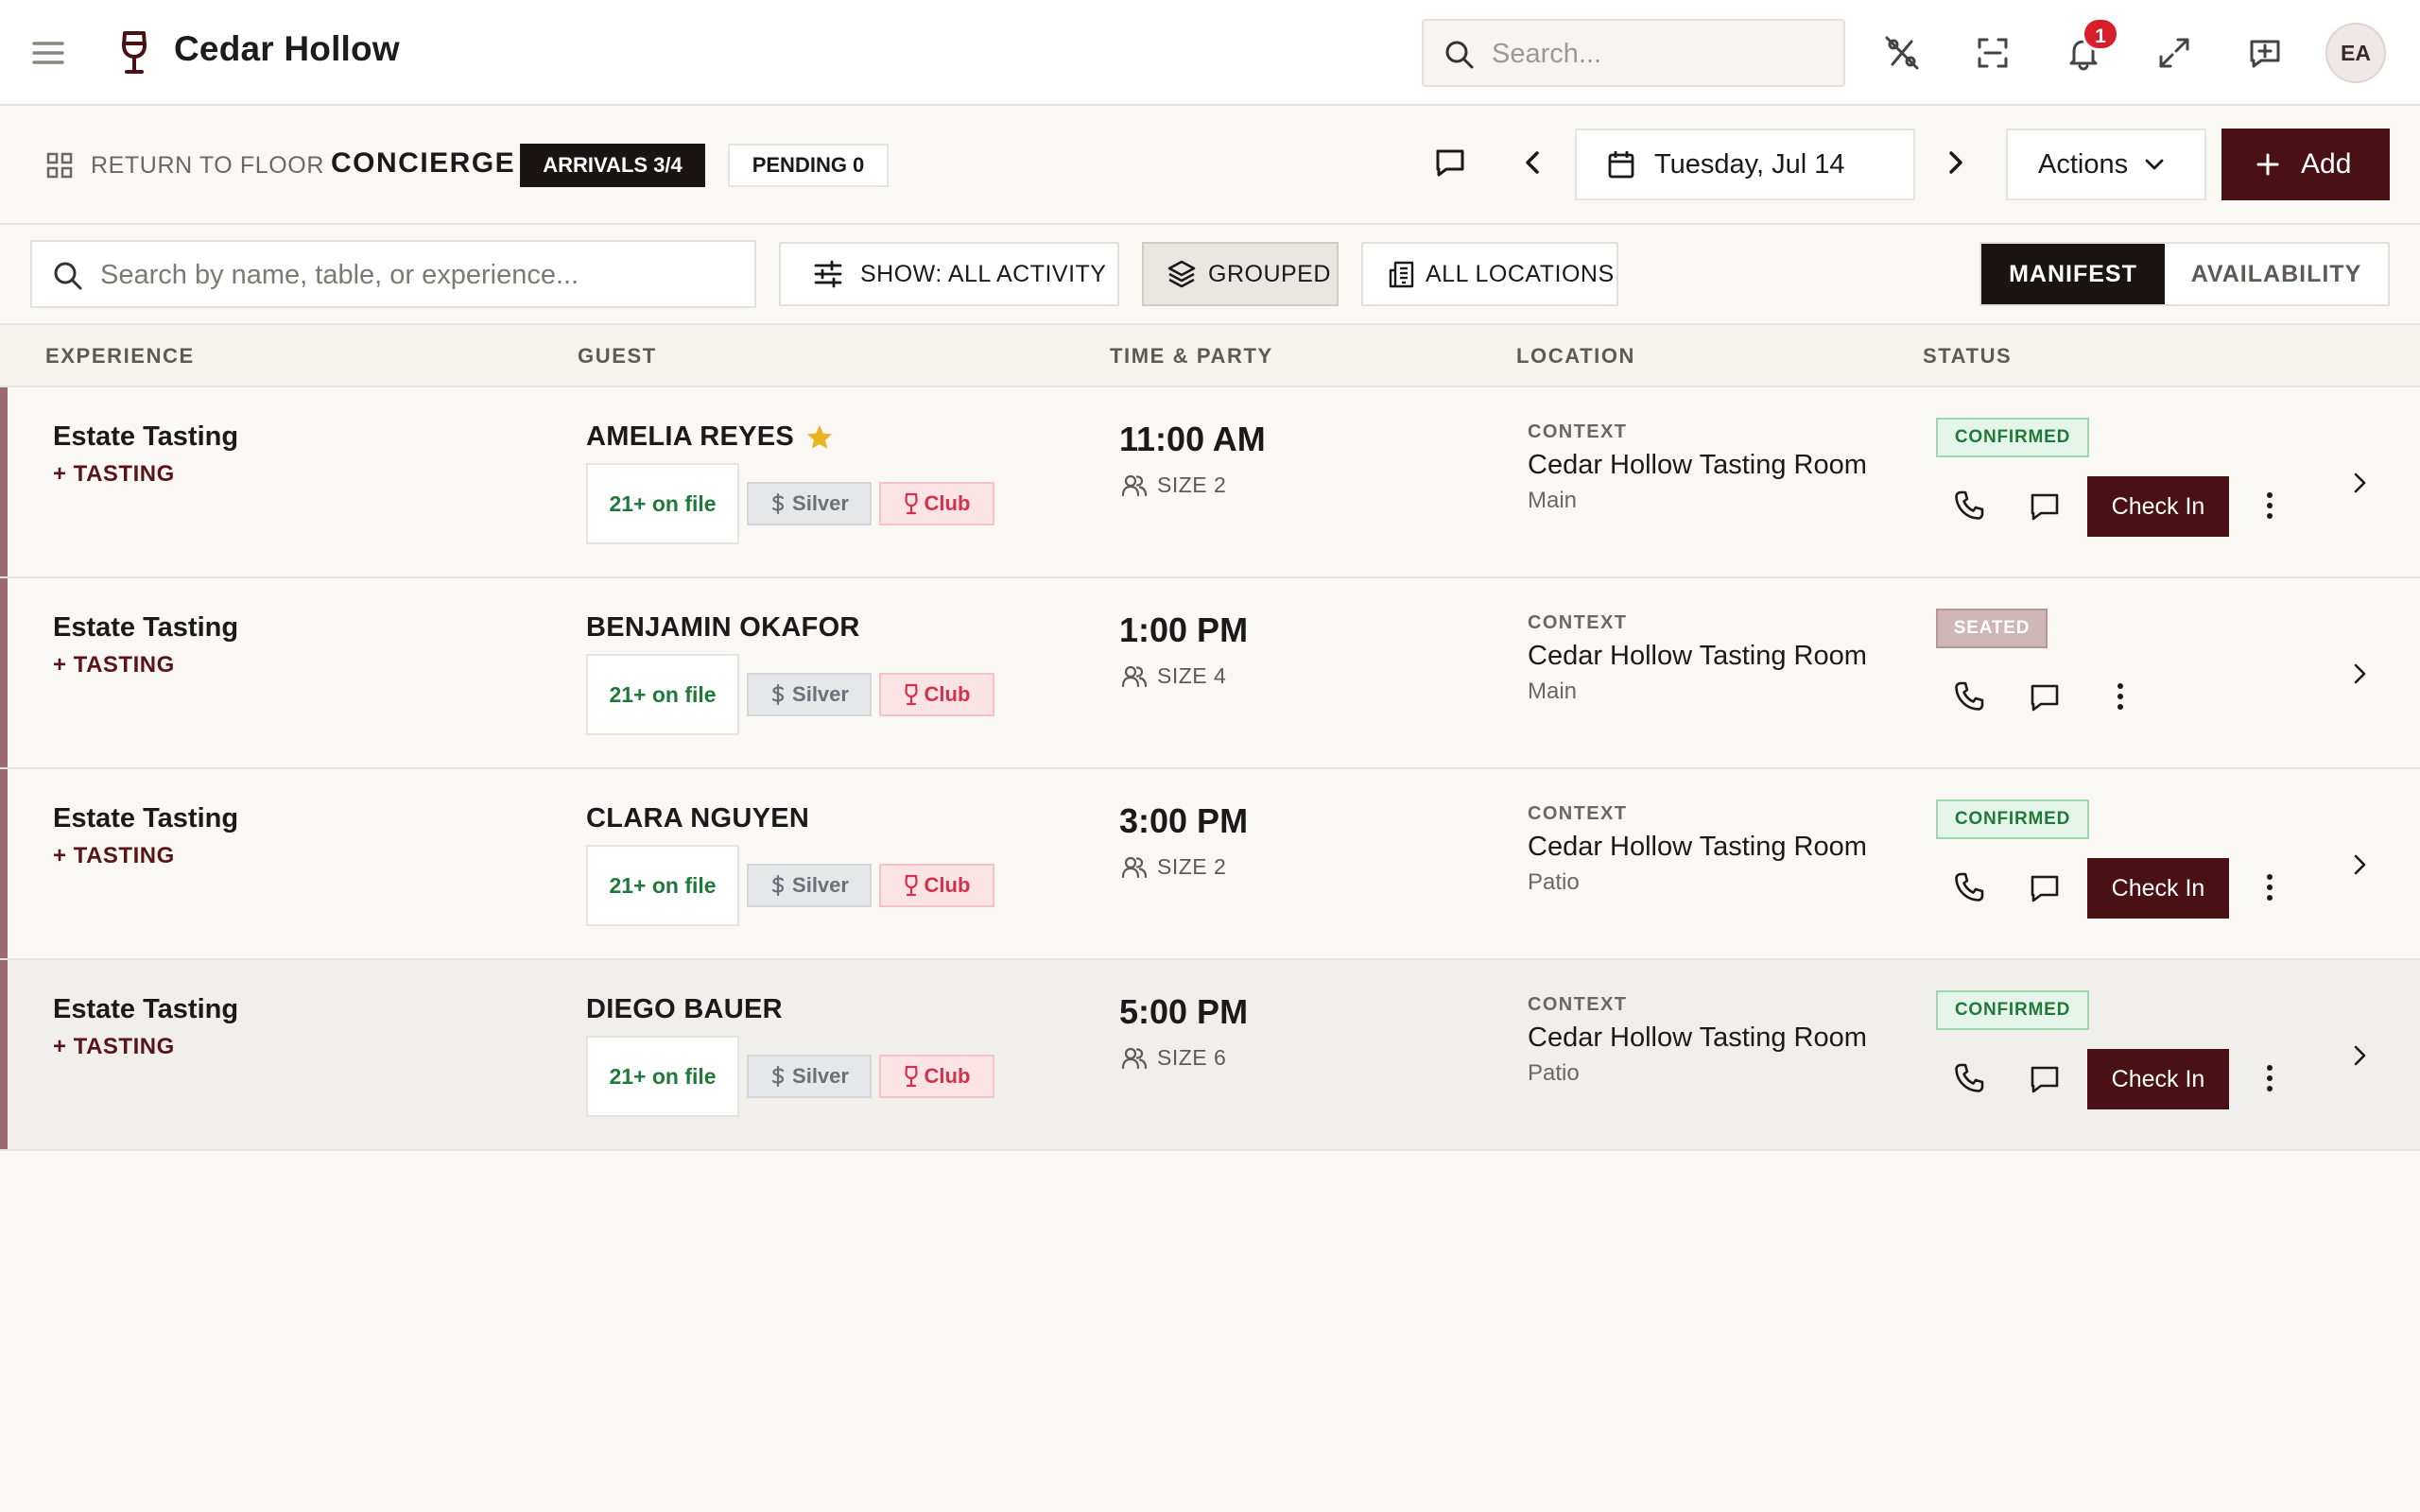 This screenshot has height=1512, width=2420. I want to click on location-area: Patio, so click(1554, 882).